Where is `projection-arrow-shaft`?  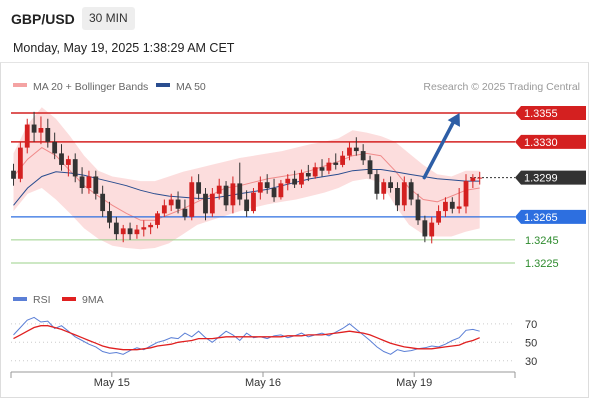 projection-arrow-shaft is located at coordinates (440, 148).